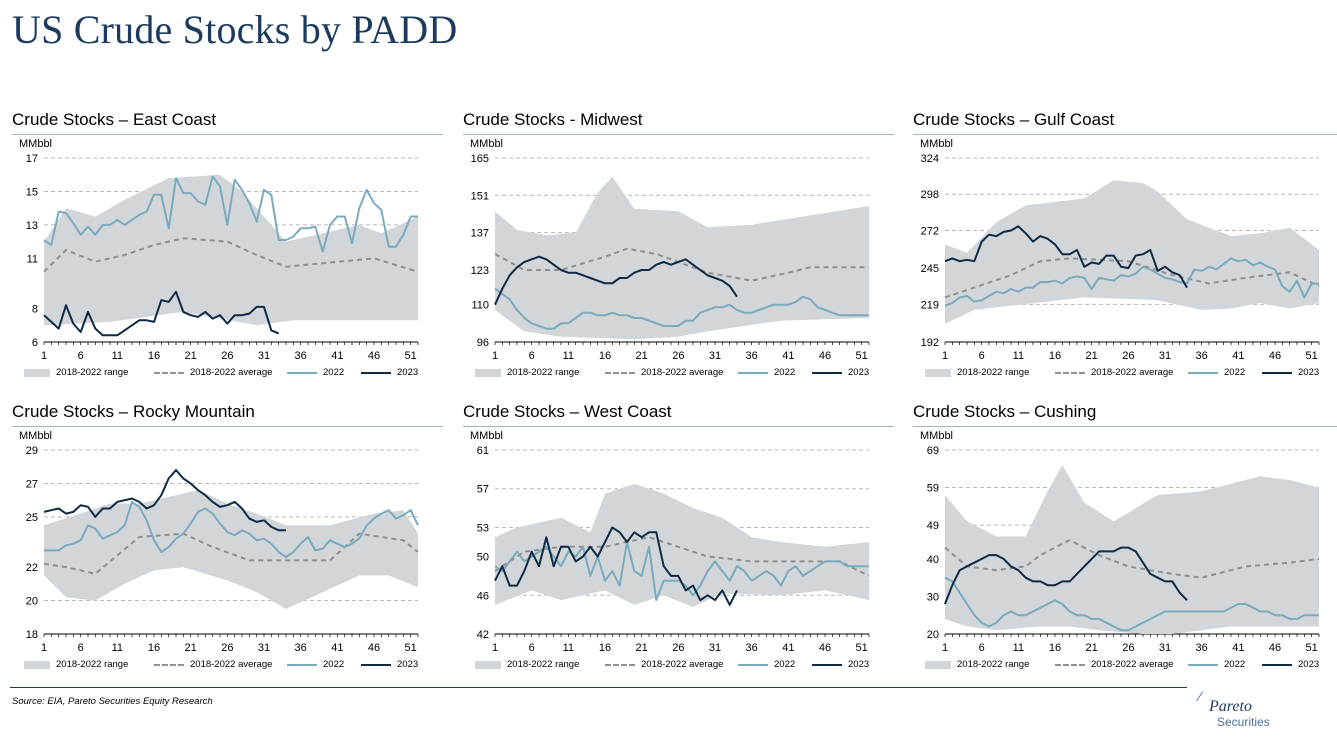  What do you see at coordinates (553, 119) in the screenshot?
I see `chart-title: Crude Stocks - Midwest` at bounding box center [553, 119].